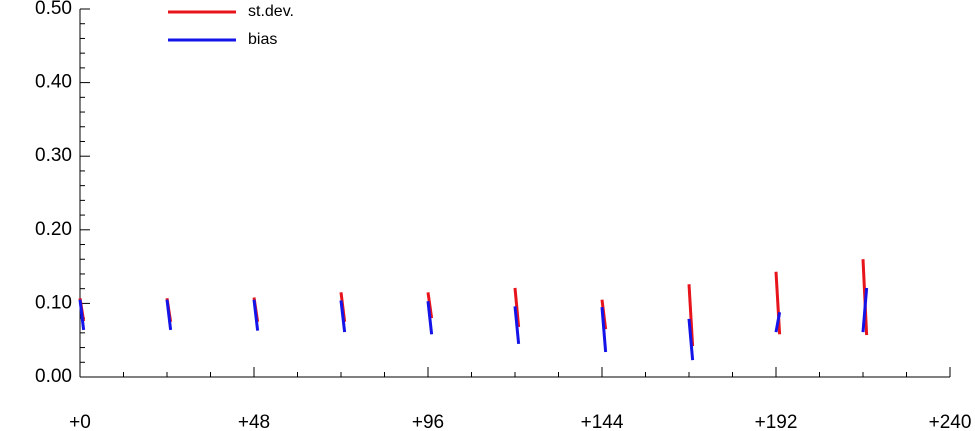 This screenshot has height=431, width=975. What do you see at coordinates (950, 421) in the screenshot?
I see `x-tick-label: +240` at bounding box center [950, 421].